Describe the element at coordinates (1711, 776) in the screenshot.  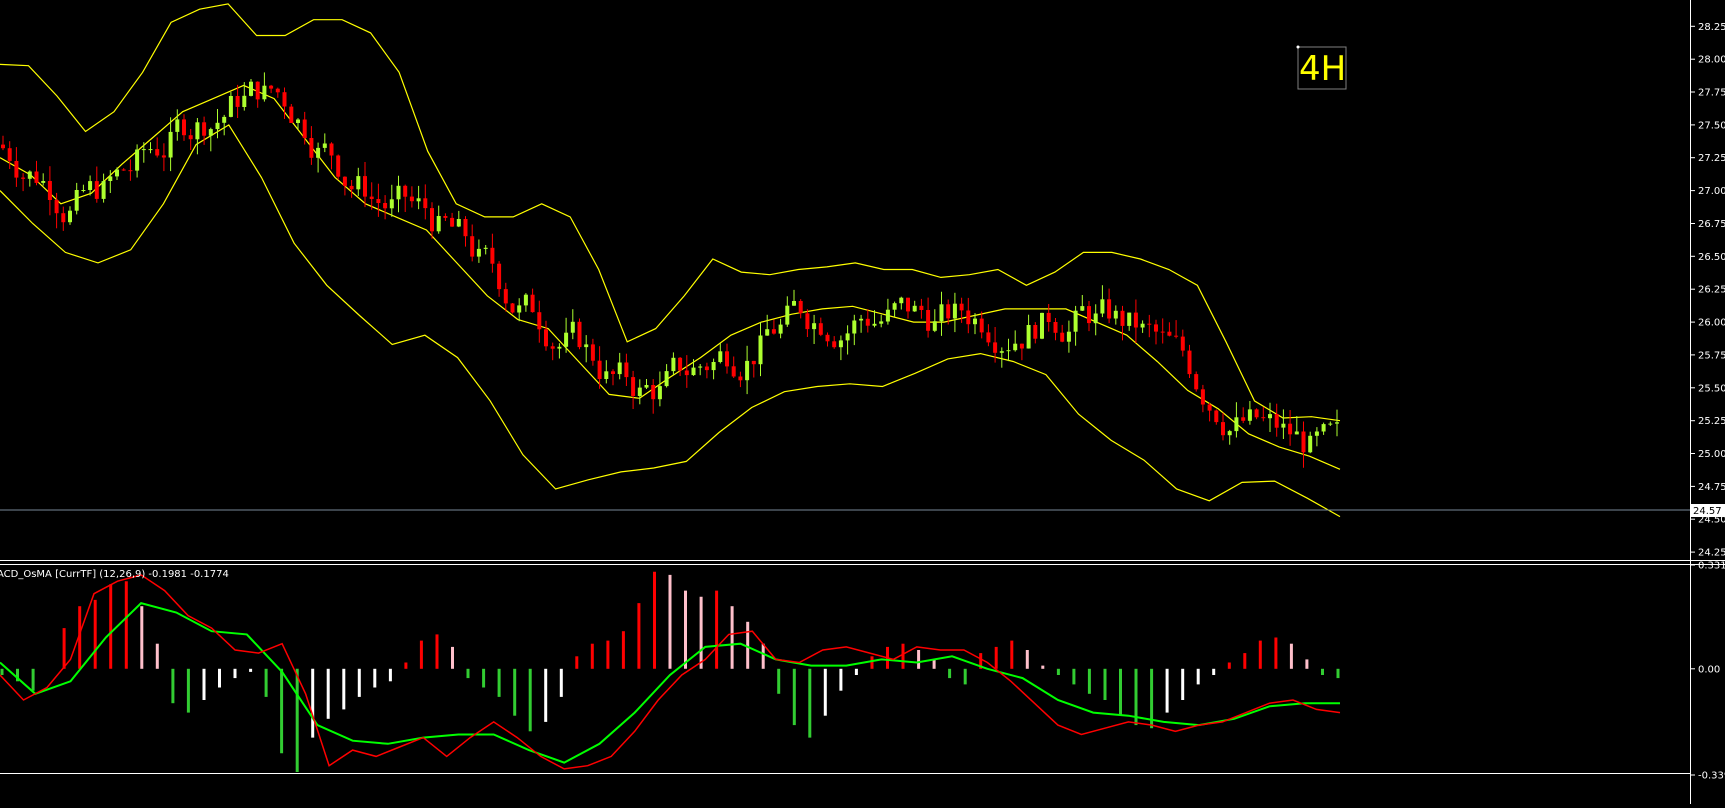
I see `indicator-tick-label: -0.3396` at that location.